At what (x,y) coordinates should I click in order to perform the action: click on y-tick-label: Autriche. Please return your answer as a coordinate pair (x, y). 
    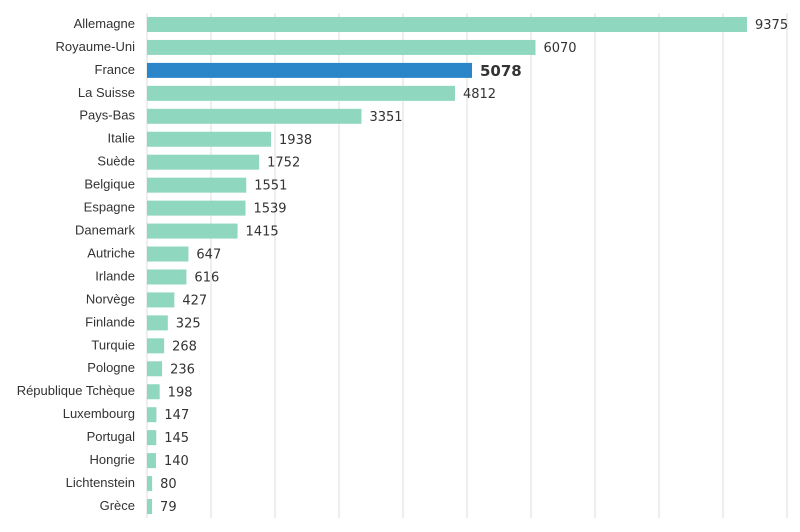
    Looking at the image, I should click on (111, 252).